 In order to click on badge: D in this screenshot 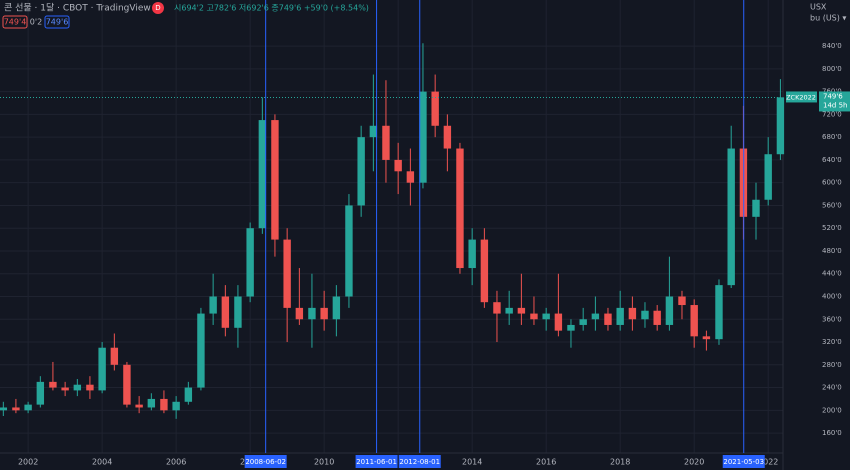, I will do `click(157, 8)`.